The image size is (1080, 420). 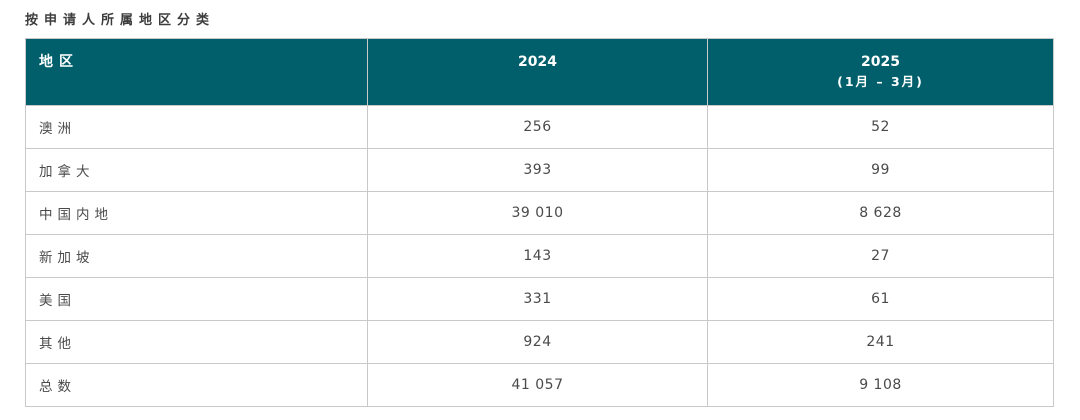 What do you see at coordinates (203, 82) in the screenshot?
I see `header-region-line2` at bounding box center [203, 82].